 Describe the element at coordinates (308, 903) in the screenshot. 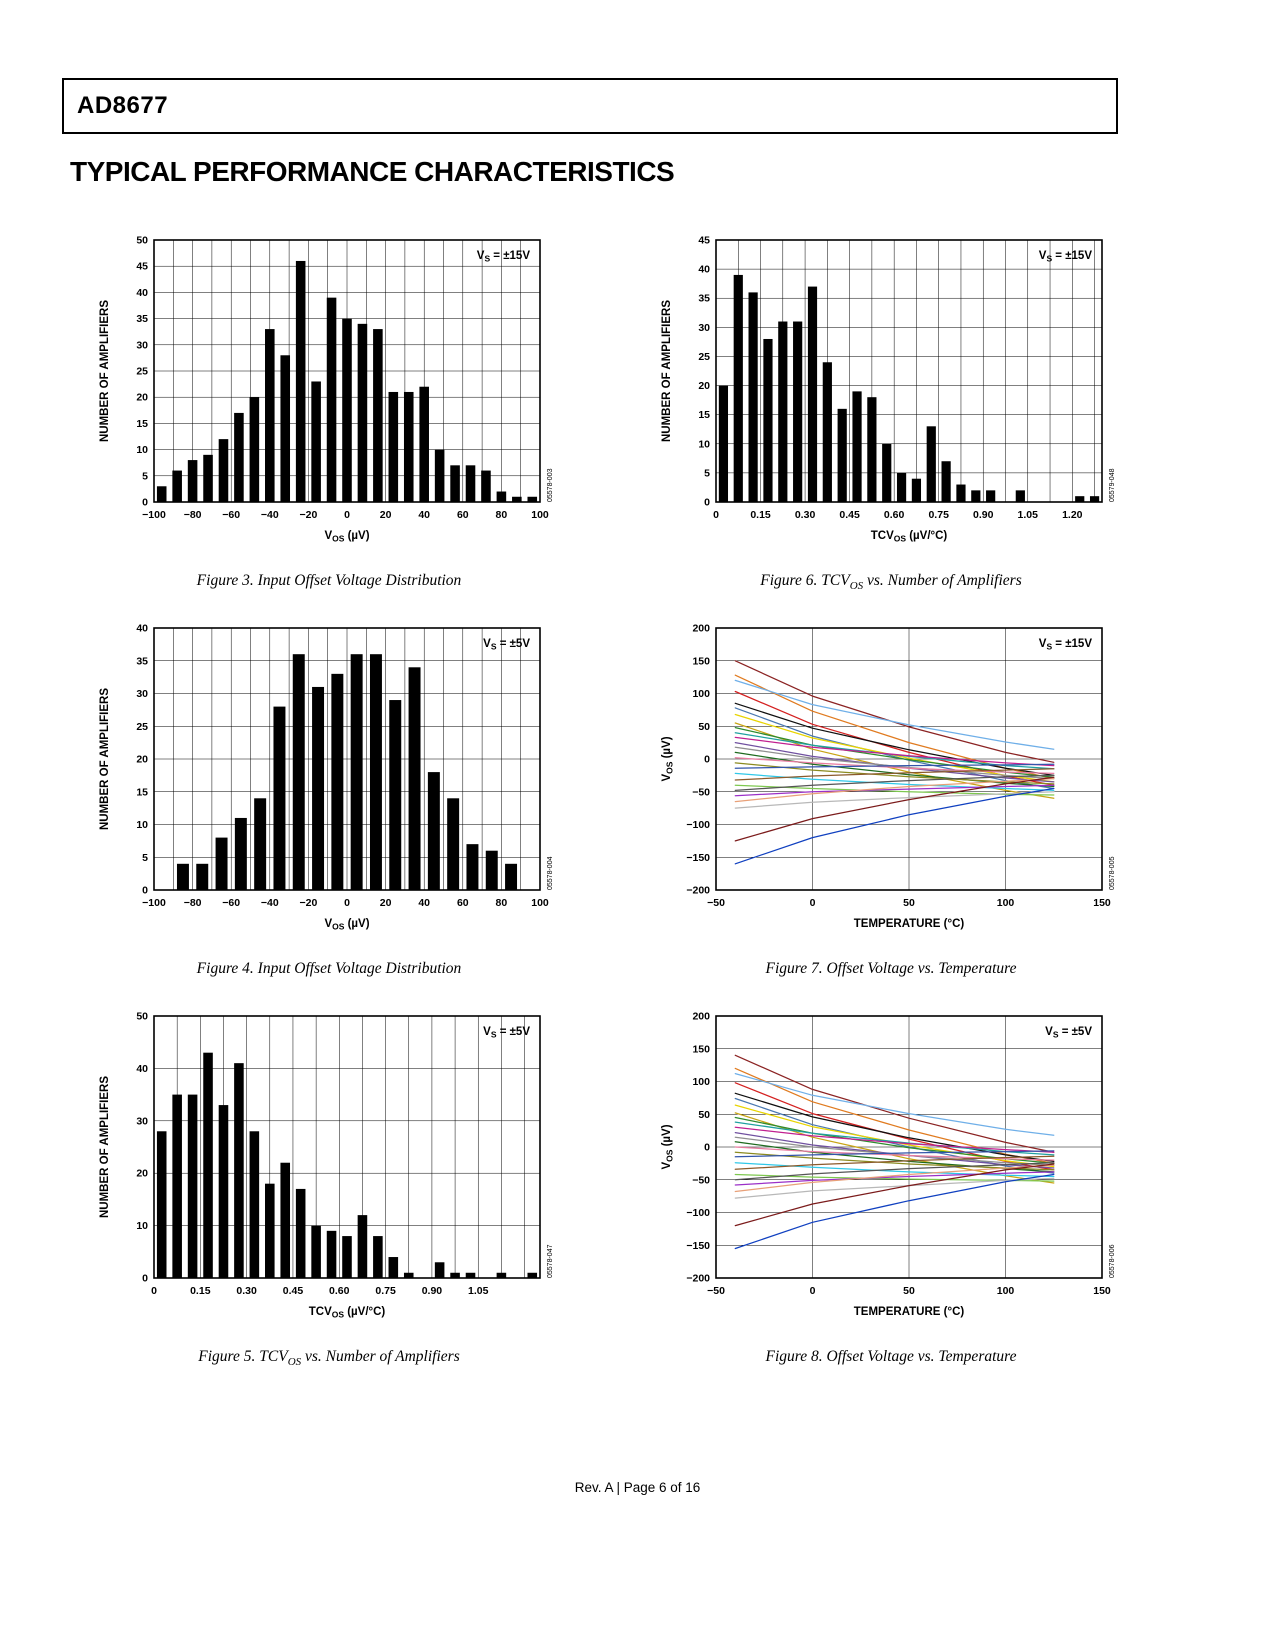

I see `x-tick-label: −20` at that location.